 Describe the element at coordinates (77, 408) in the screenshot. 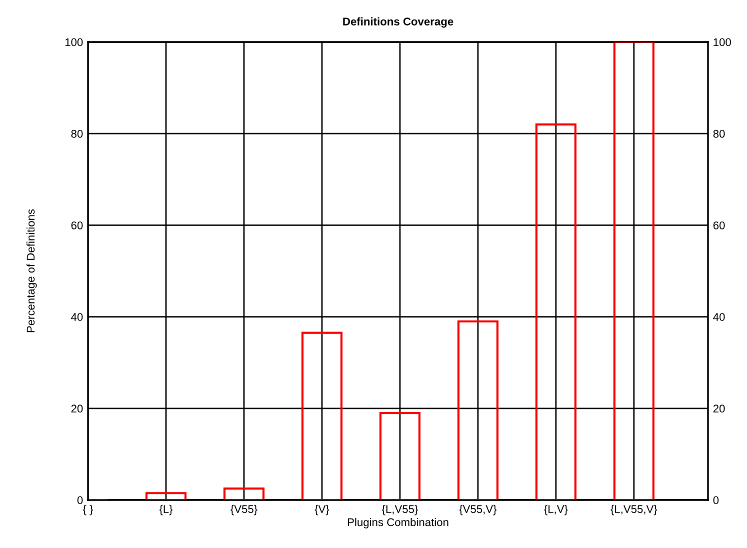

I see `y-tick-label: 20` at that location.